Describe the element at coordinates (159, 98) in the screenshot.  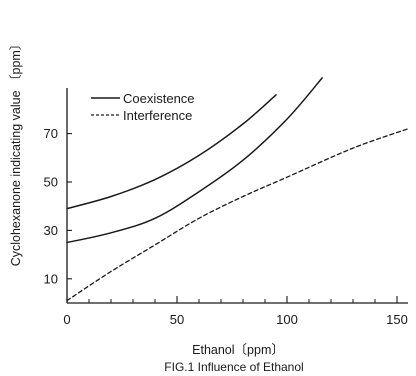
I see `legend-label: Coexistence` at that location.